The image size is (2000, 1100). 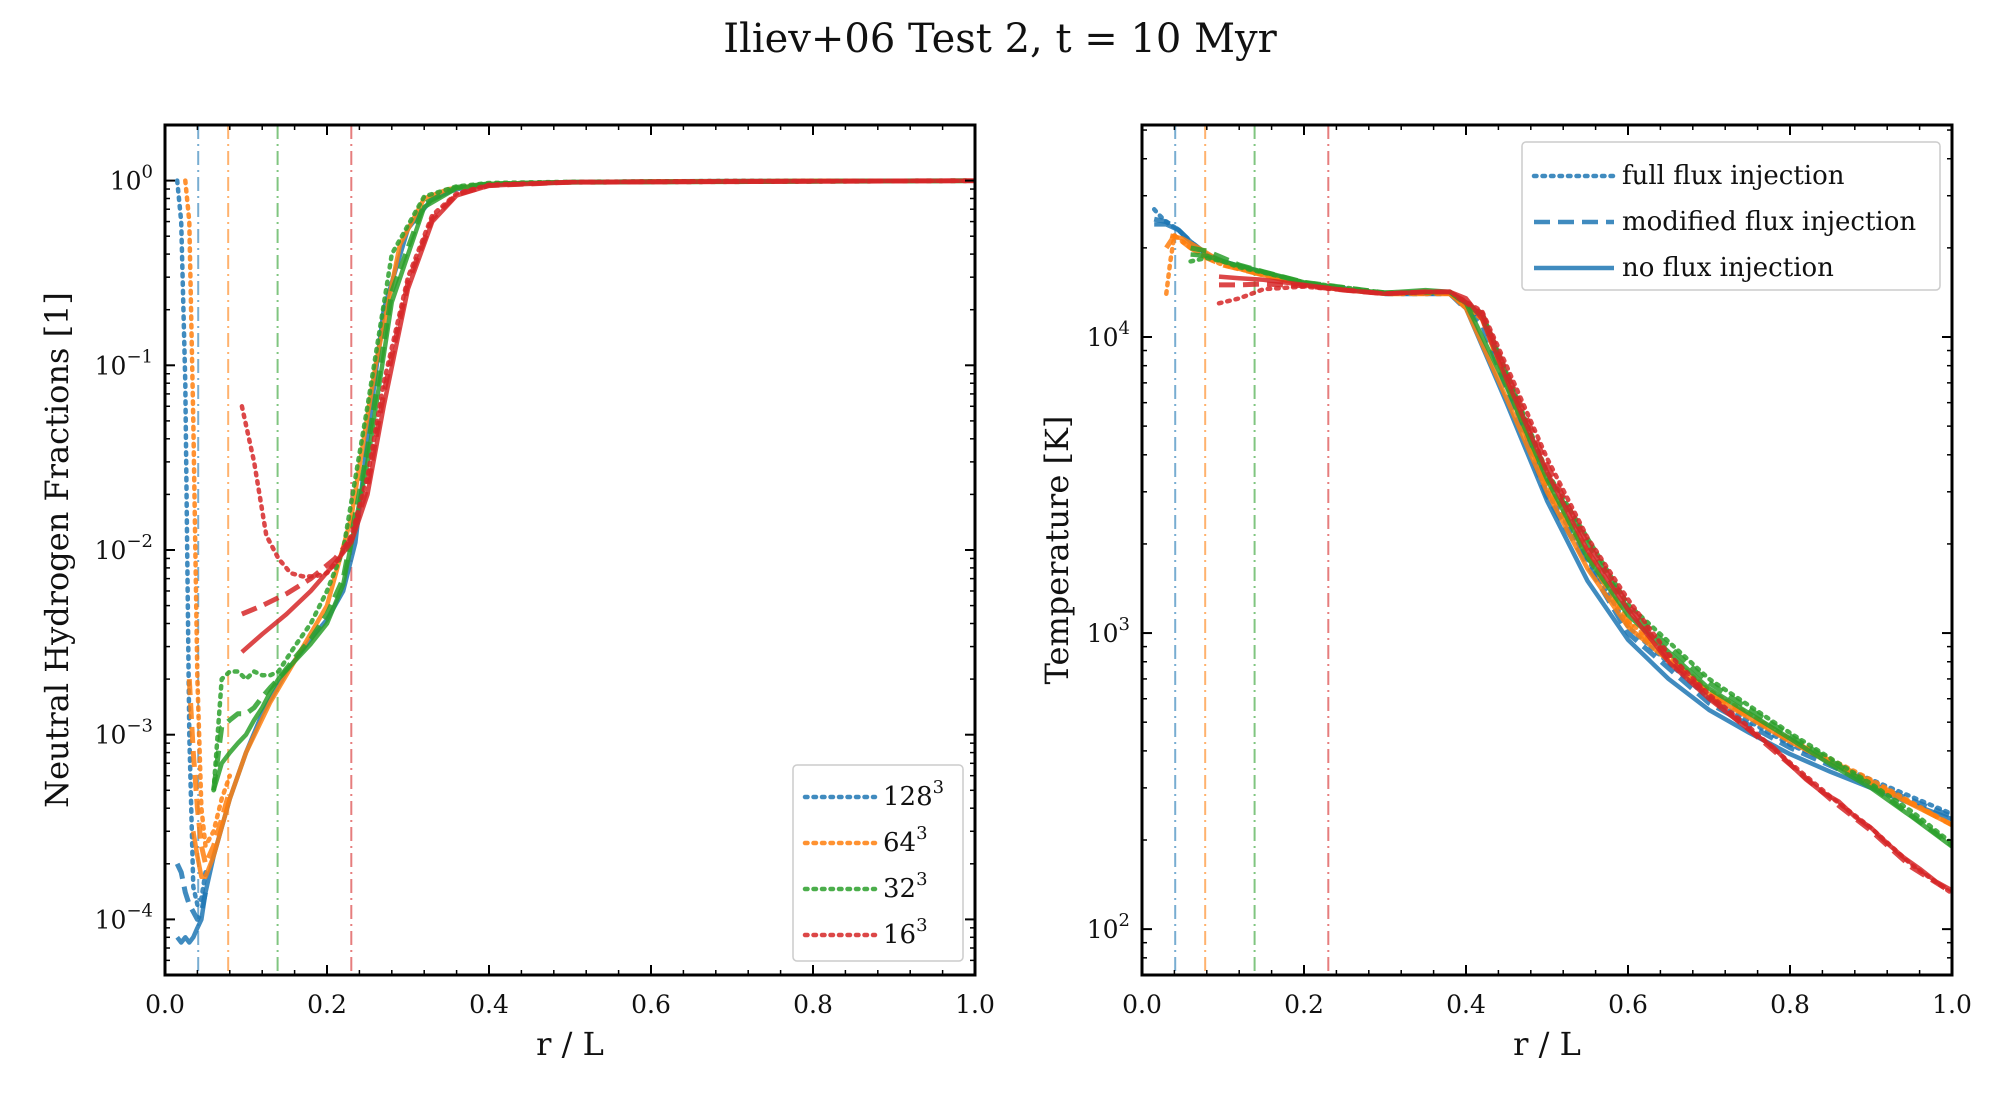 What do you see at coordinates (905, 932) in the screenshot?
I see `legend-label: 163` at bounding box center [905, 932].